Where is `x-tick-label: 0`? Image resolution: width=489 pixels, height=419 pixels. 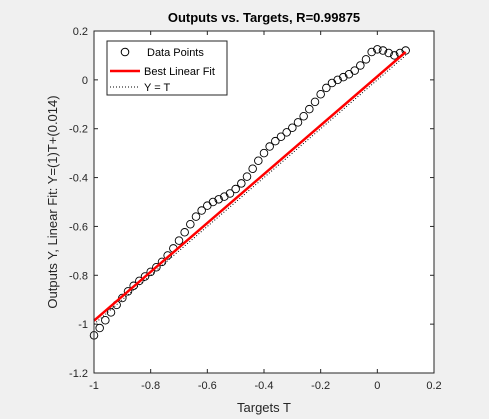
x-tick-label: 0 is located at coordinates (377, 386).